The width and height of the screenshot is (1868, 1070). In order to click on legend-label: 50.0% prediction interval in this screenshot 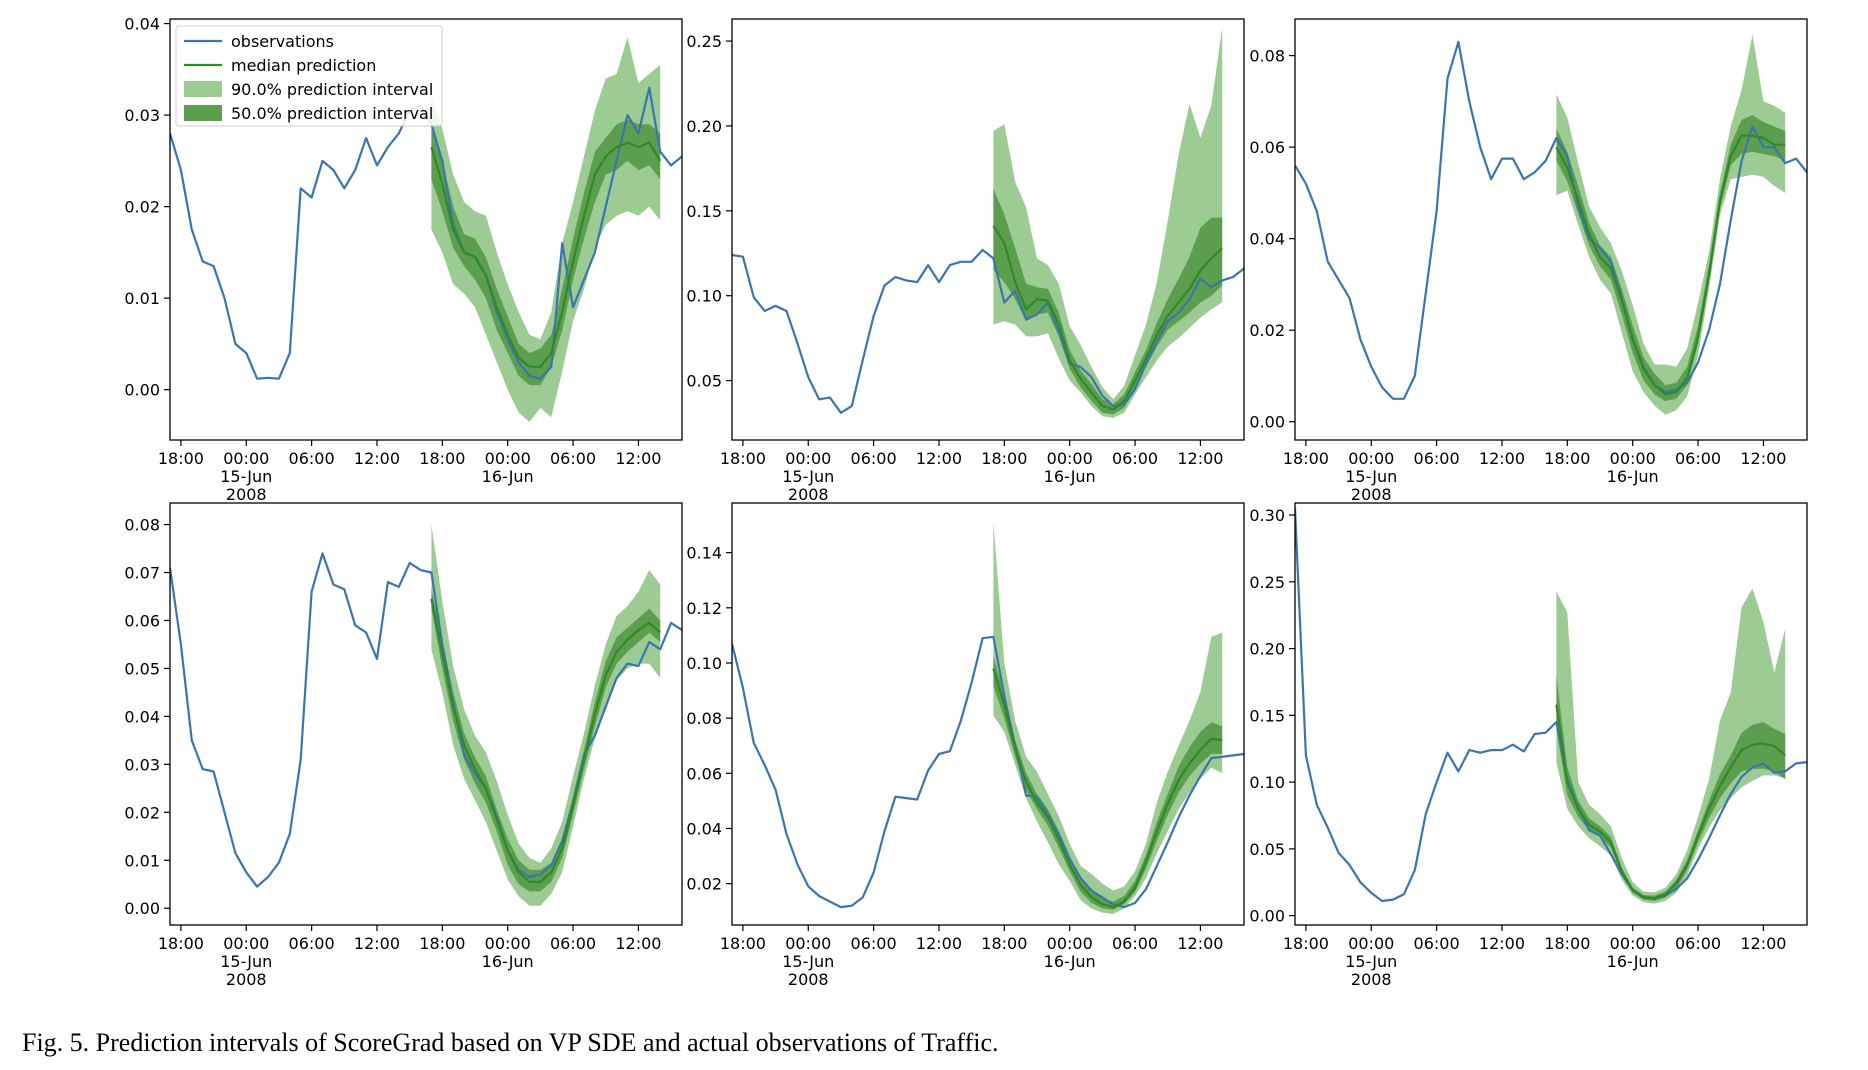, I will do `click(332, 113)`.